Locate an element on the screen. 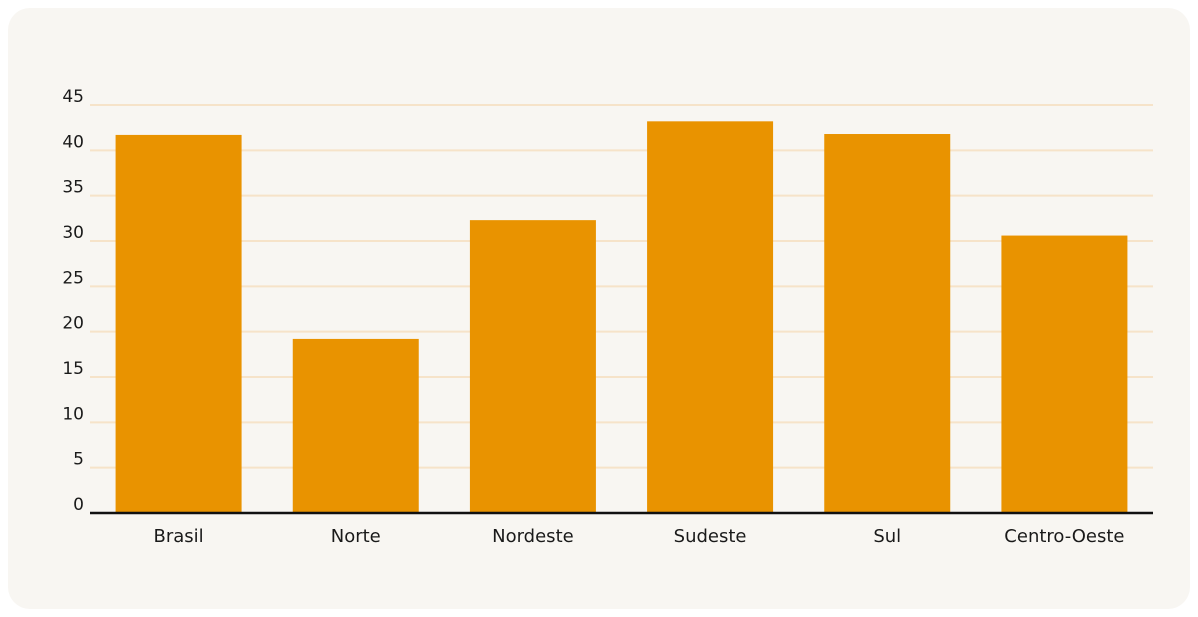 The height and width of the screenshot is (617, 1198). x-tick-label: Brasil is located at coordinates (178, 536).